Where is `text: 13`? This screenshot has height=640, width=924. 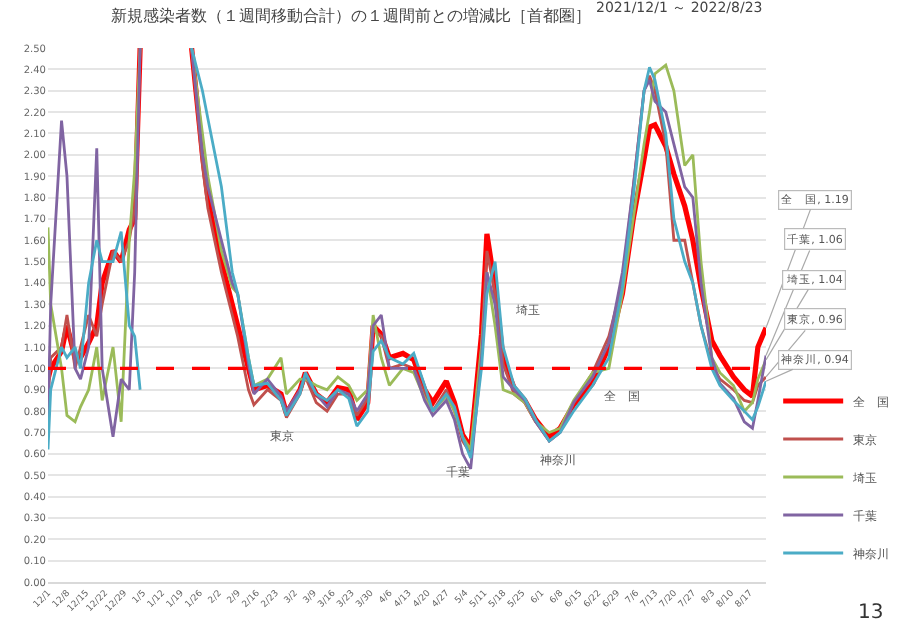 text: 13 is located at coordinates (871, 613).